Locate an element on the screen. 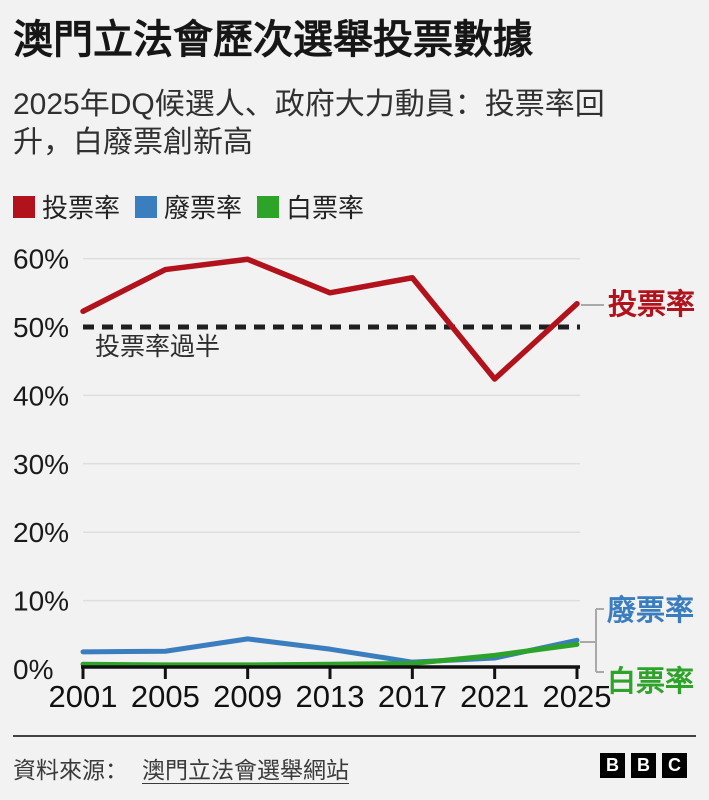 The height and width of the screenshot is (800, 709). y-axis-labels: 60% 50% 40% 30% 20% 10% 0% is located at coordinates (41, 464).